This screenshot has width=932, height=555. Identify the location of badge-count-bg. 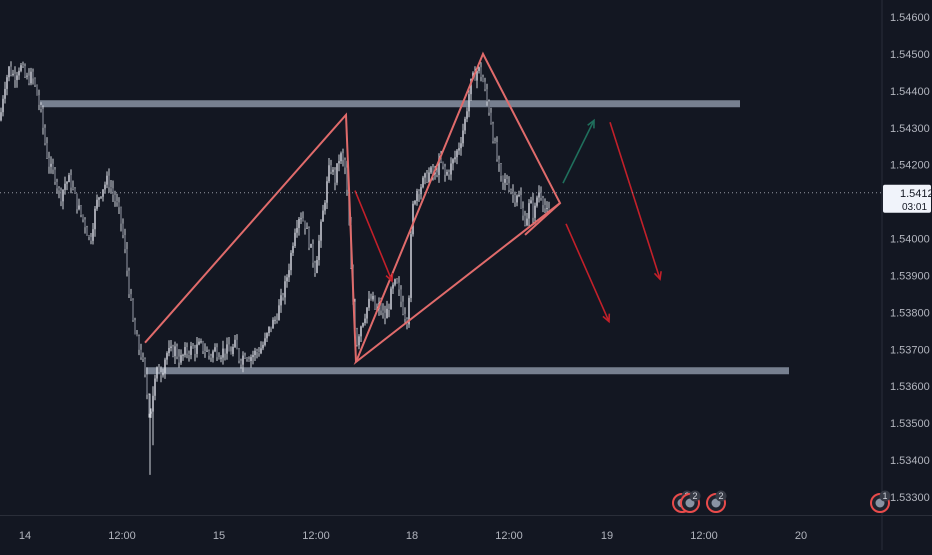
(695, 496).